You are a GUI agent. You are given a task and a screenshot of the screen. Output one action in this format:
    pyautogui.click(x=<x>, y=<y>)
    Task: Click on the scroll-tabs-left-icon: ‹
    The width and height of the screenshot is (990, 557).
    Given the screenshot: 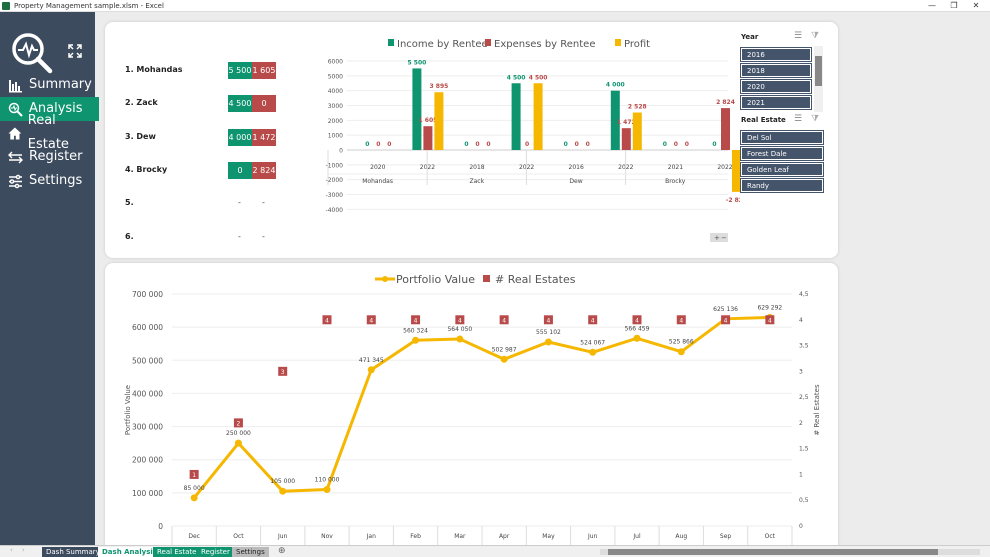 What is the action you would take?
    pyautogui.click(x=11, y=550)
    